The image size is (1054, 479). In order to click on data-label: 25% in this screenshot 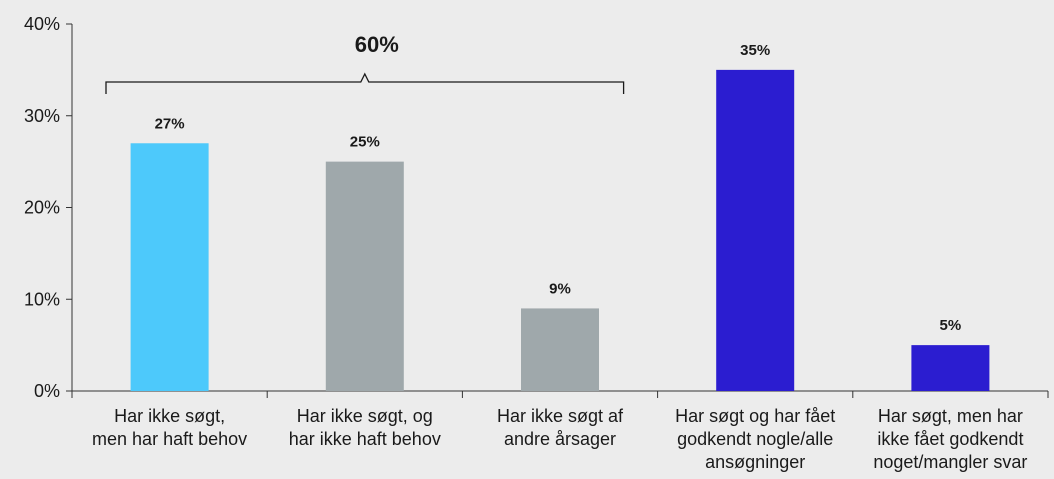, I will do `click(365, 142)`.